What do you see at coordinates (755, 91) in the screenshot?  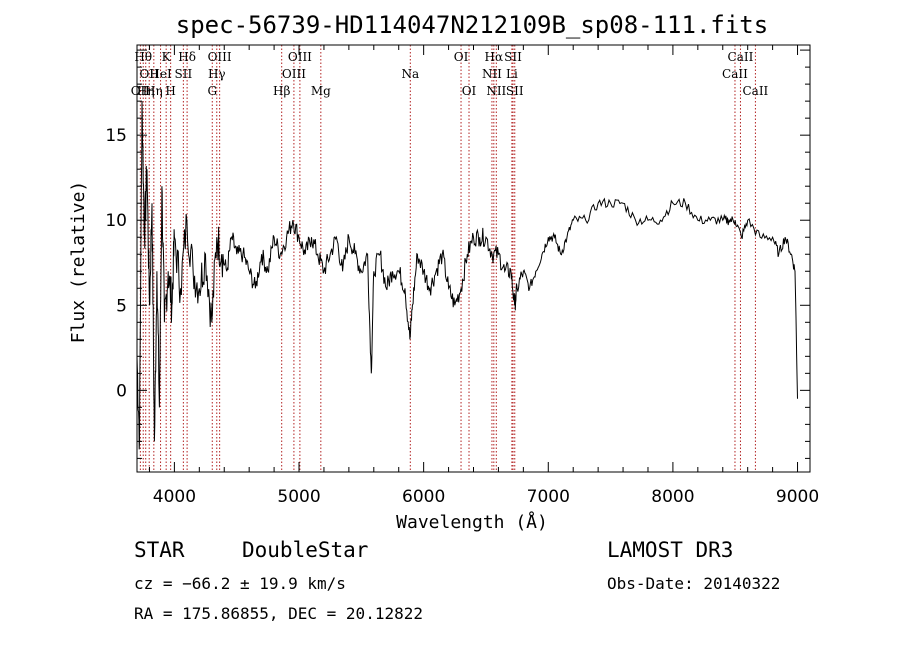 I see `line-label-28: CaII` at bounding box center [755, 91].